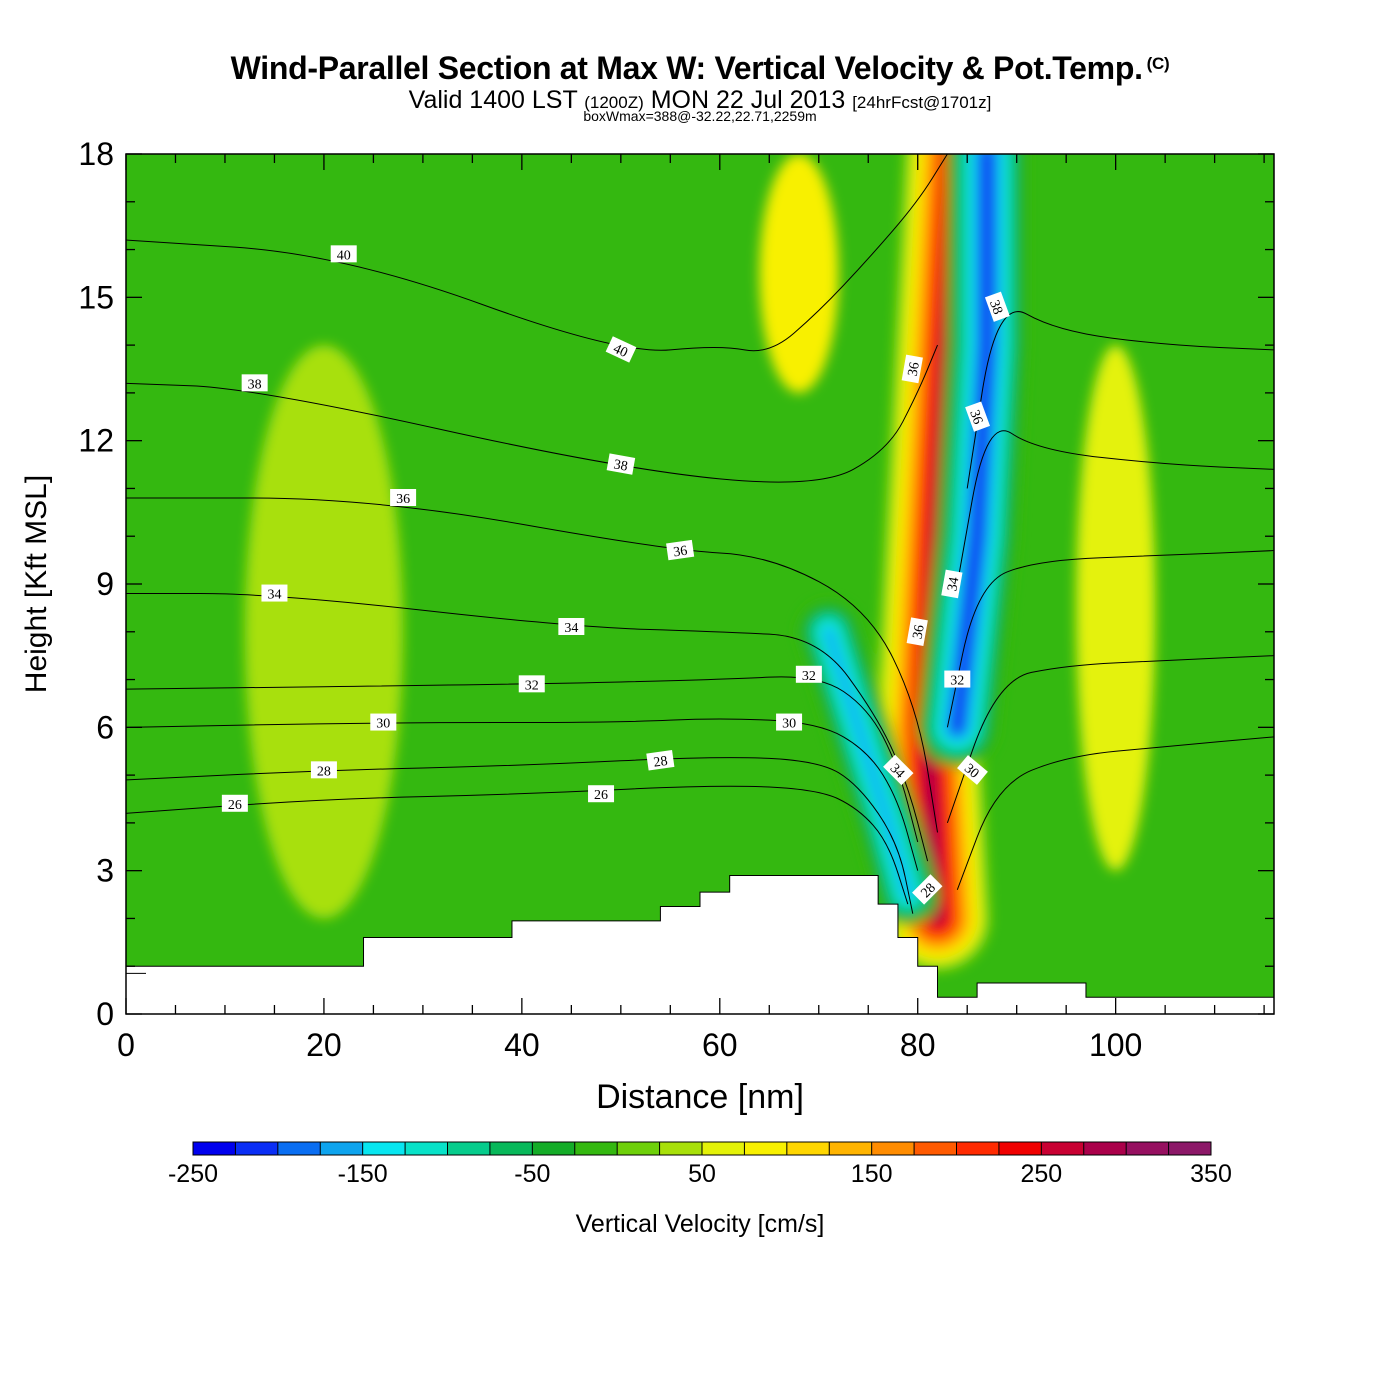 Image resolution: width=1400 pixels, height=1400 pixels. Describe the element at coordinates (105, 727) in the screenshot. I see `y-tick-label: 6` at that location.